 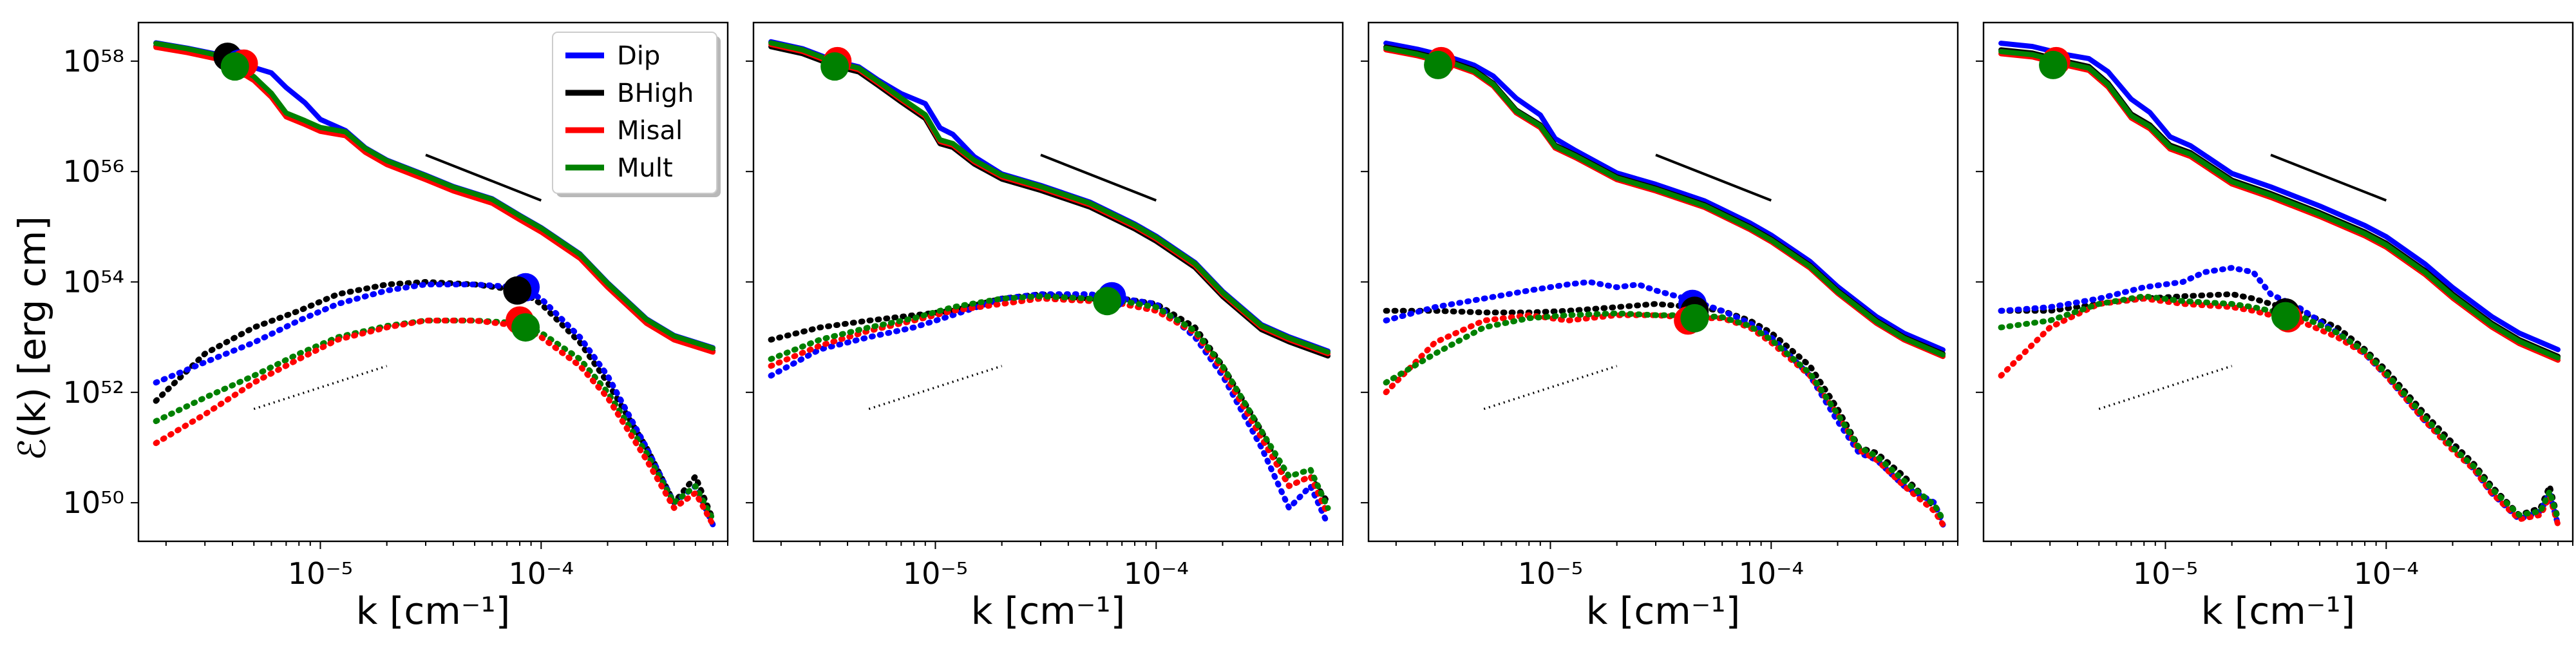 I want to click on legend-label-dip: Dip, so click(x=638, y=56).